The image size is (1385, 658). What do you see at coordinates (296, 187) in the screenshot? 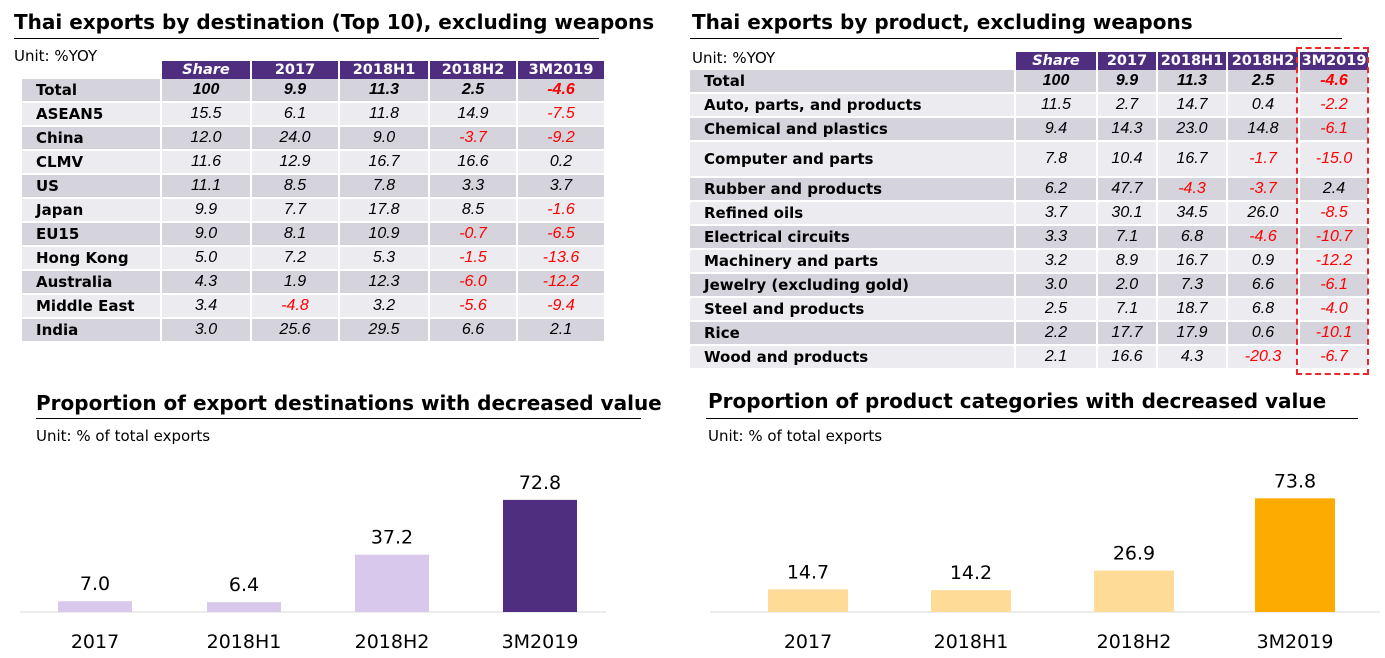
I see `table-cell: 8.5` at bounding box center [296, 187].